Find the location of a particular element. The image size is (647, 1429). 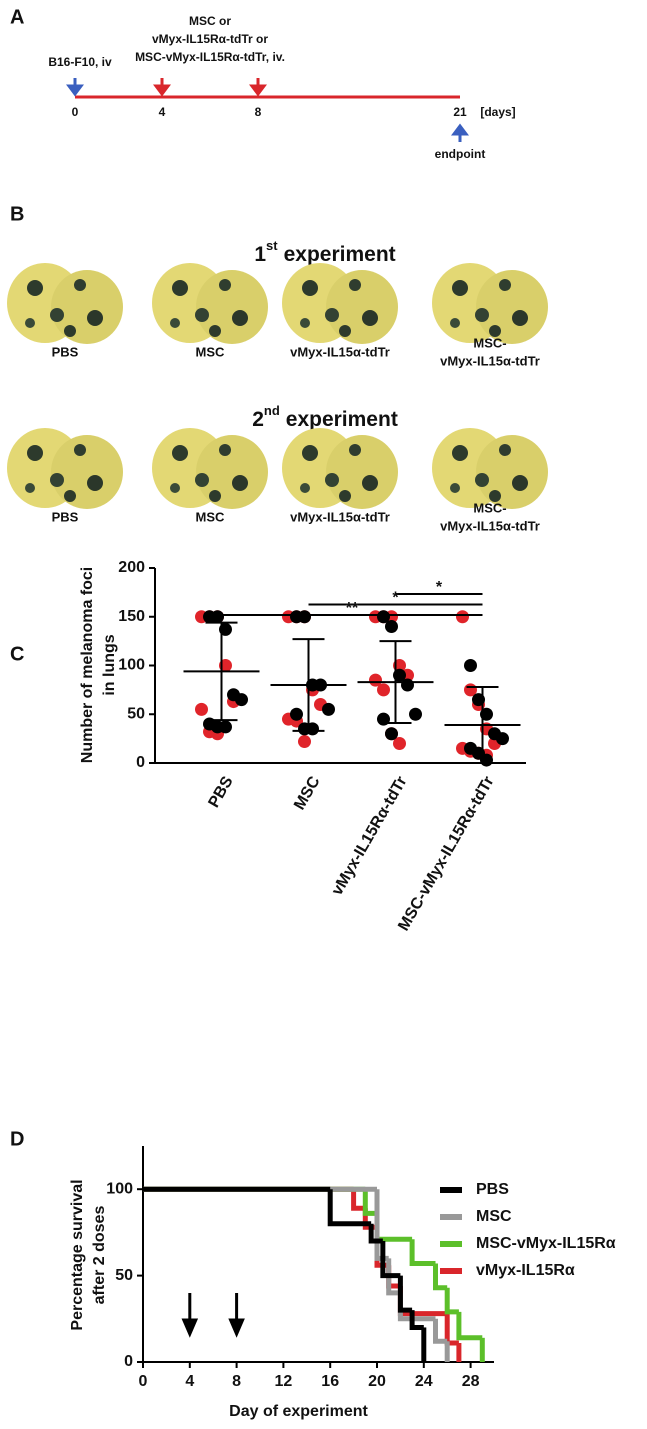

x-tick-label: vMyx-IL15Rα-tdTr is located at coordinates (370, 836).